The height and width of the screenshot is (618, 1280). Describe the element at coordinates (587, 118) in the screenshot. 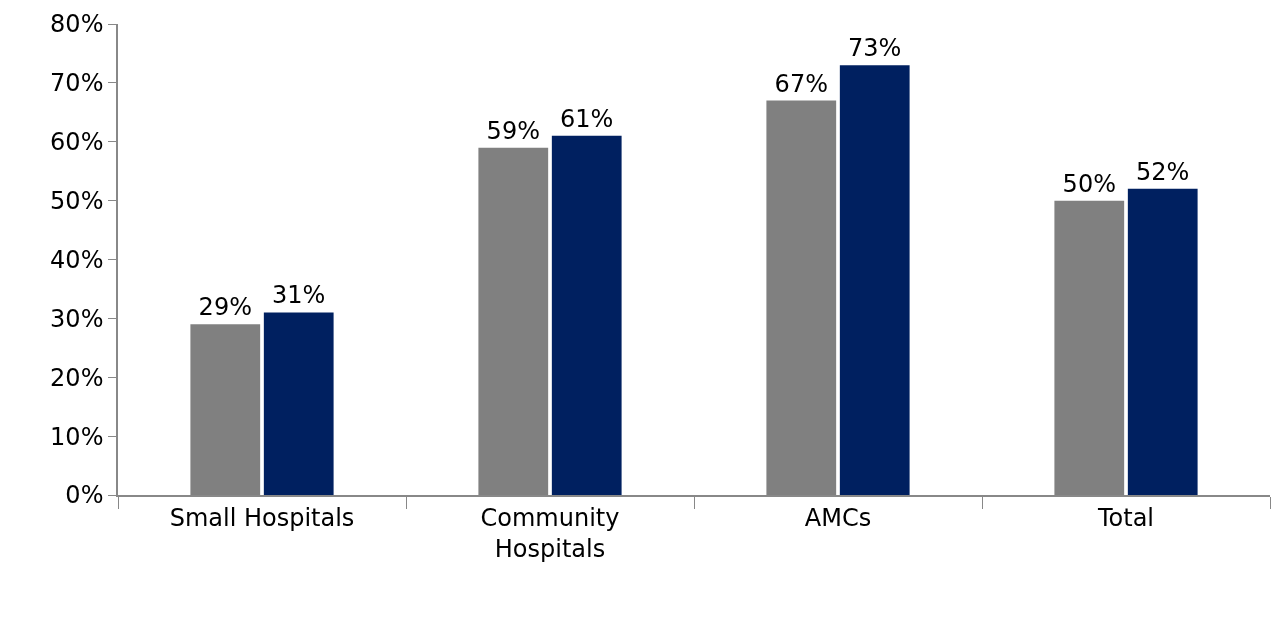

I see `data-label: 61%` at that location.